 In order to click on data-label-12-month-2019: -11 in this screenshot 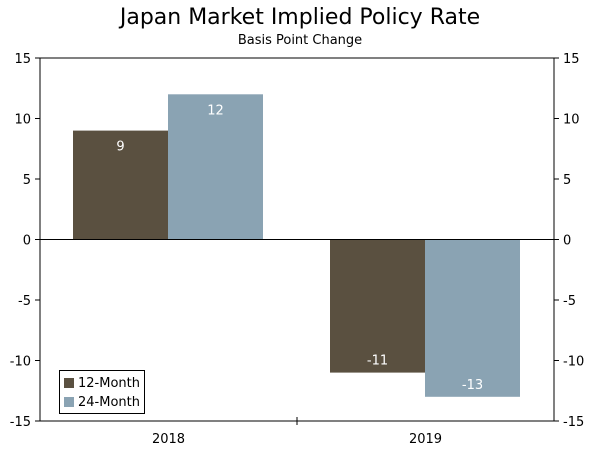, I will do `click(377, 361)`.